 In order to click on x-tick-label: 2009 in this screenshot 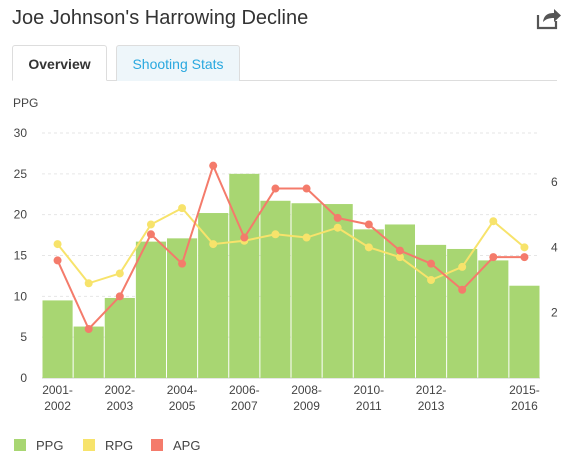, I will do `click(306, 406)`.